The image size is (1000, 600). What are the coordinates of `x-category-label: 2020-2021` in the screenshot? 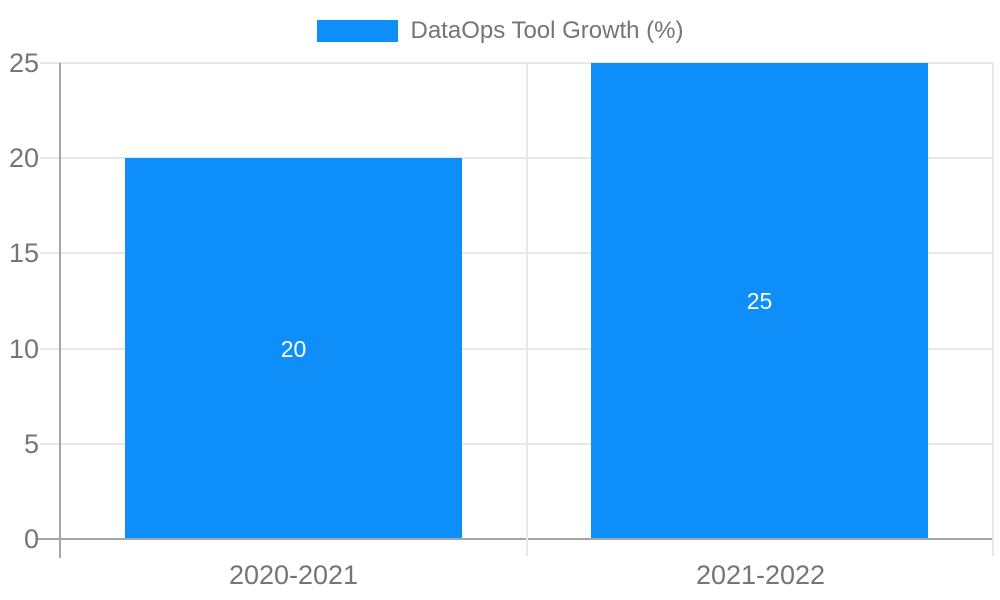 It's located at (293, 575).